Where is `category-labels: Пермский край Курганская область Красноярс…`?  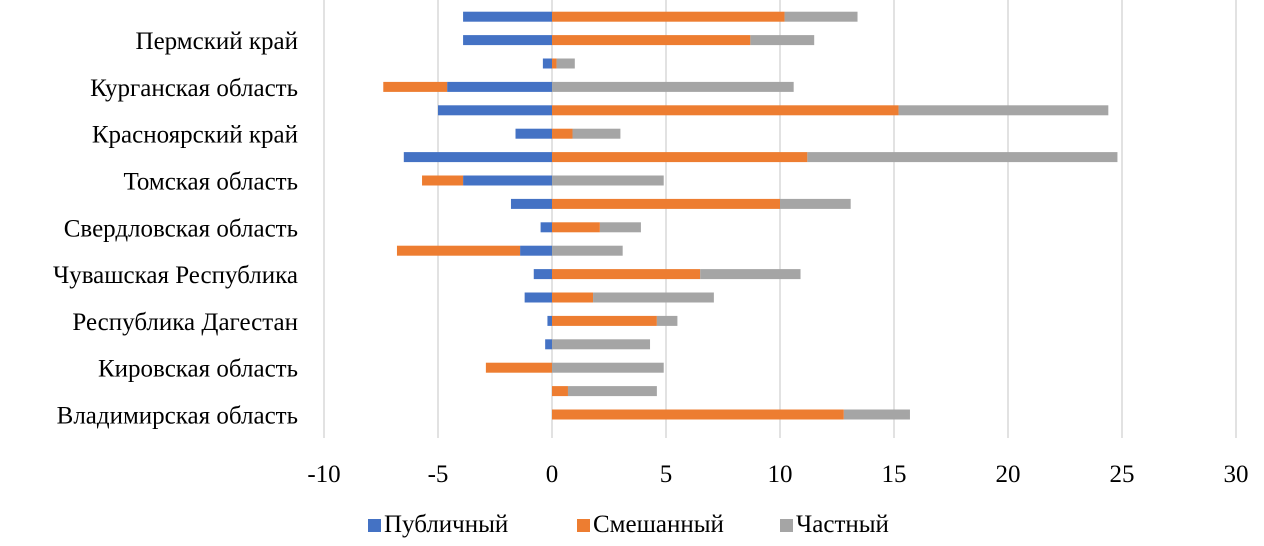 category-labels: Пермский край Курганская область Красноярс… is located at coordinates (175, 228).